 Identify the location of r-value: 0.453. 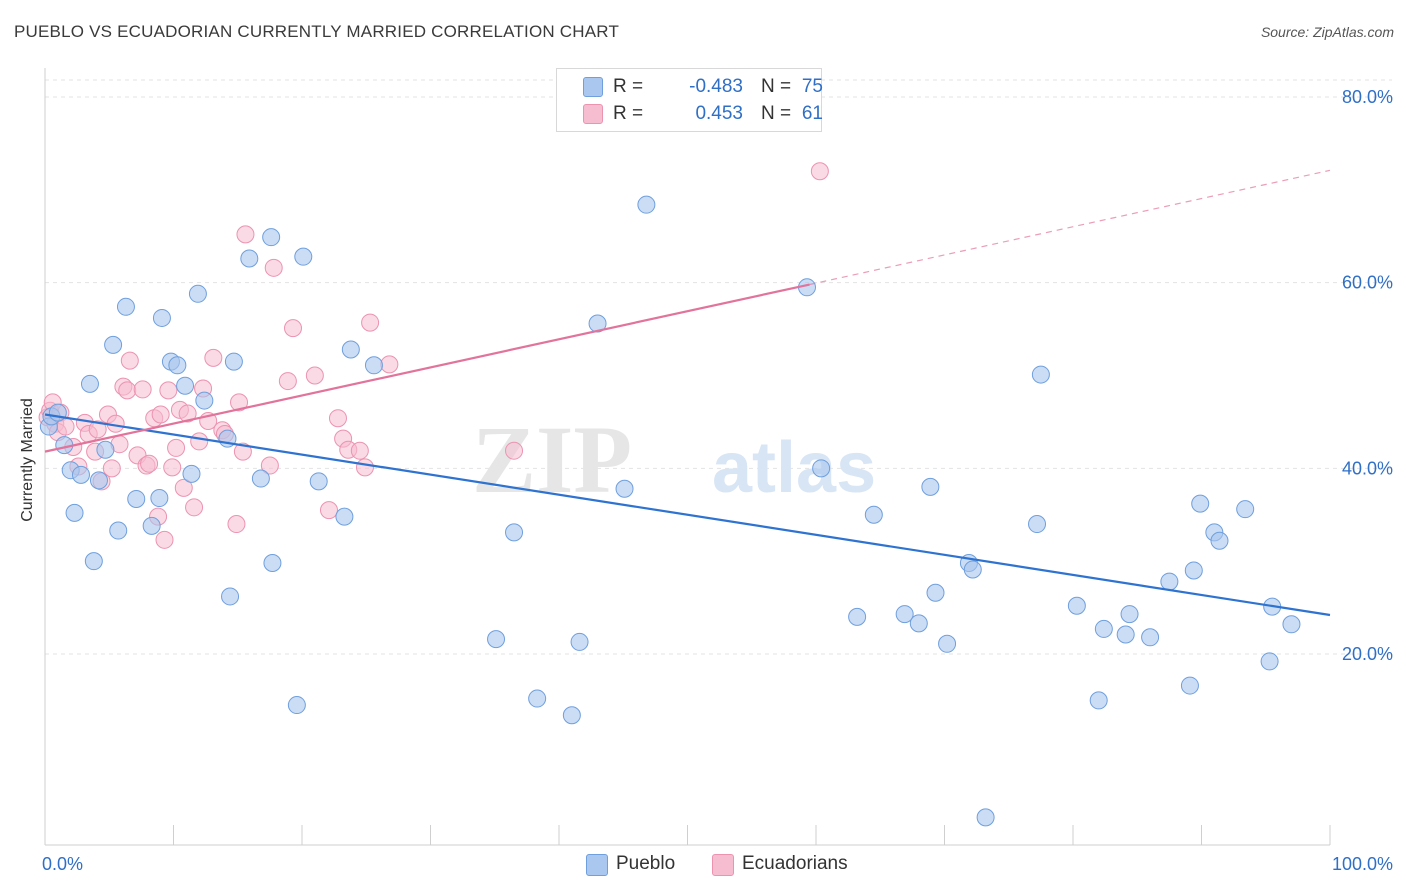
(719, 113).